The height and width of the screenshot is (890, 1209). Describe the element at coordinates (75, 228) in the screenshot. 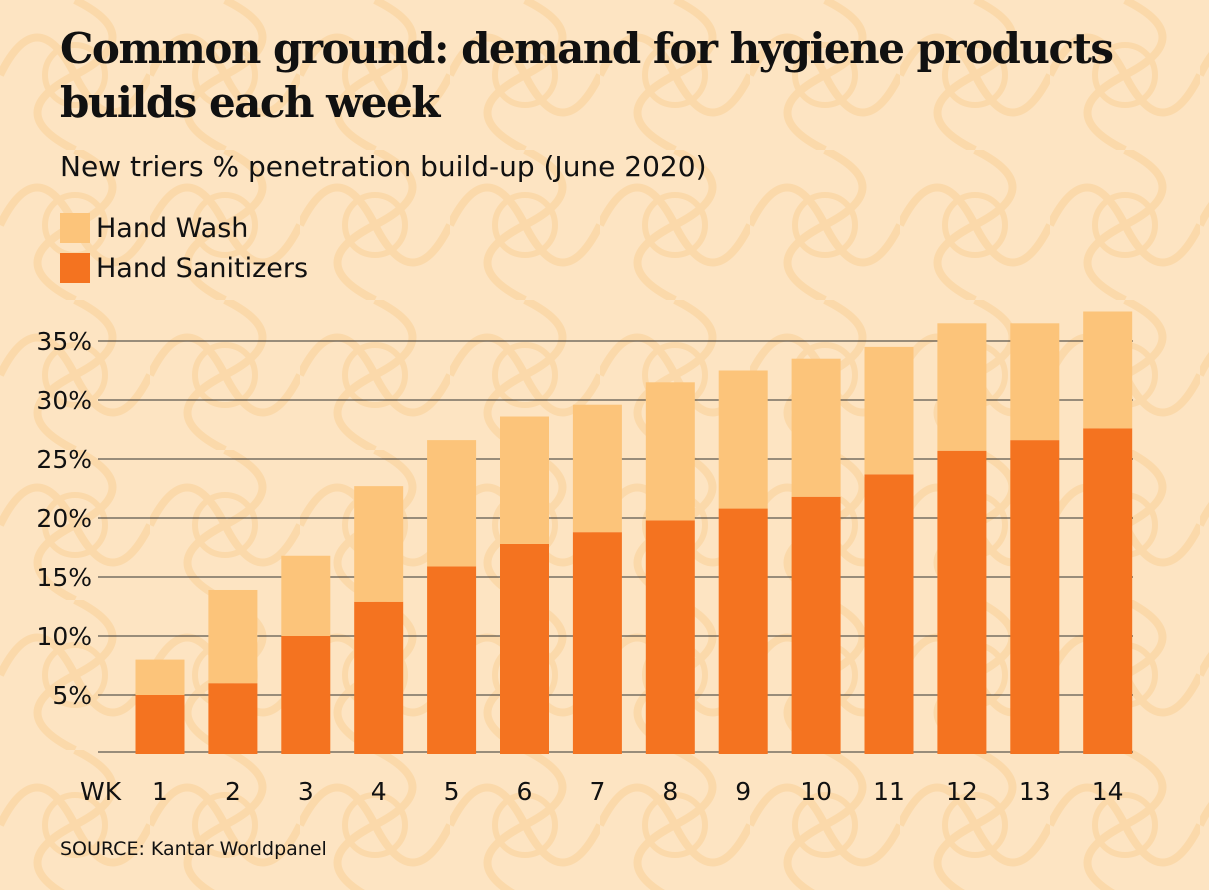

I see `legend-swatch-hand-wash` at that location.